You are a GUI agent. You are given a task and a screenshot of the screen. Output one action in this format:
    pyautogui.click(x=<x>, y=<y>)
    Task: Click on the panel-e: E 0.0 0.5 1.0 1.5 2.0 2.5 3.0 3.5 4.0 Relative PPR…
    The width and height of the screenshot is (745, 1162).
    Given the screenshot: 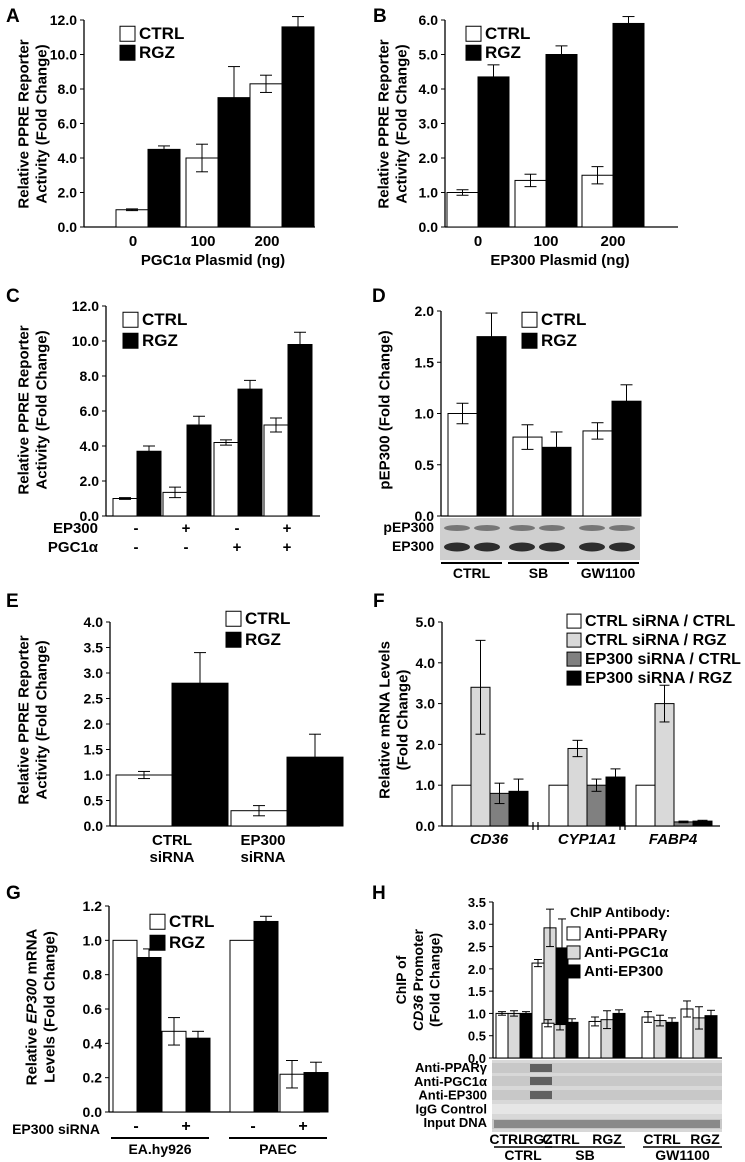 What is the action you would take?
    pyautogui.click(x=175, y=728)
    